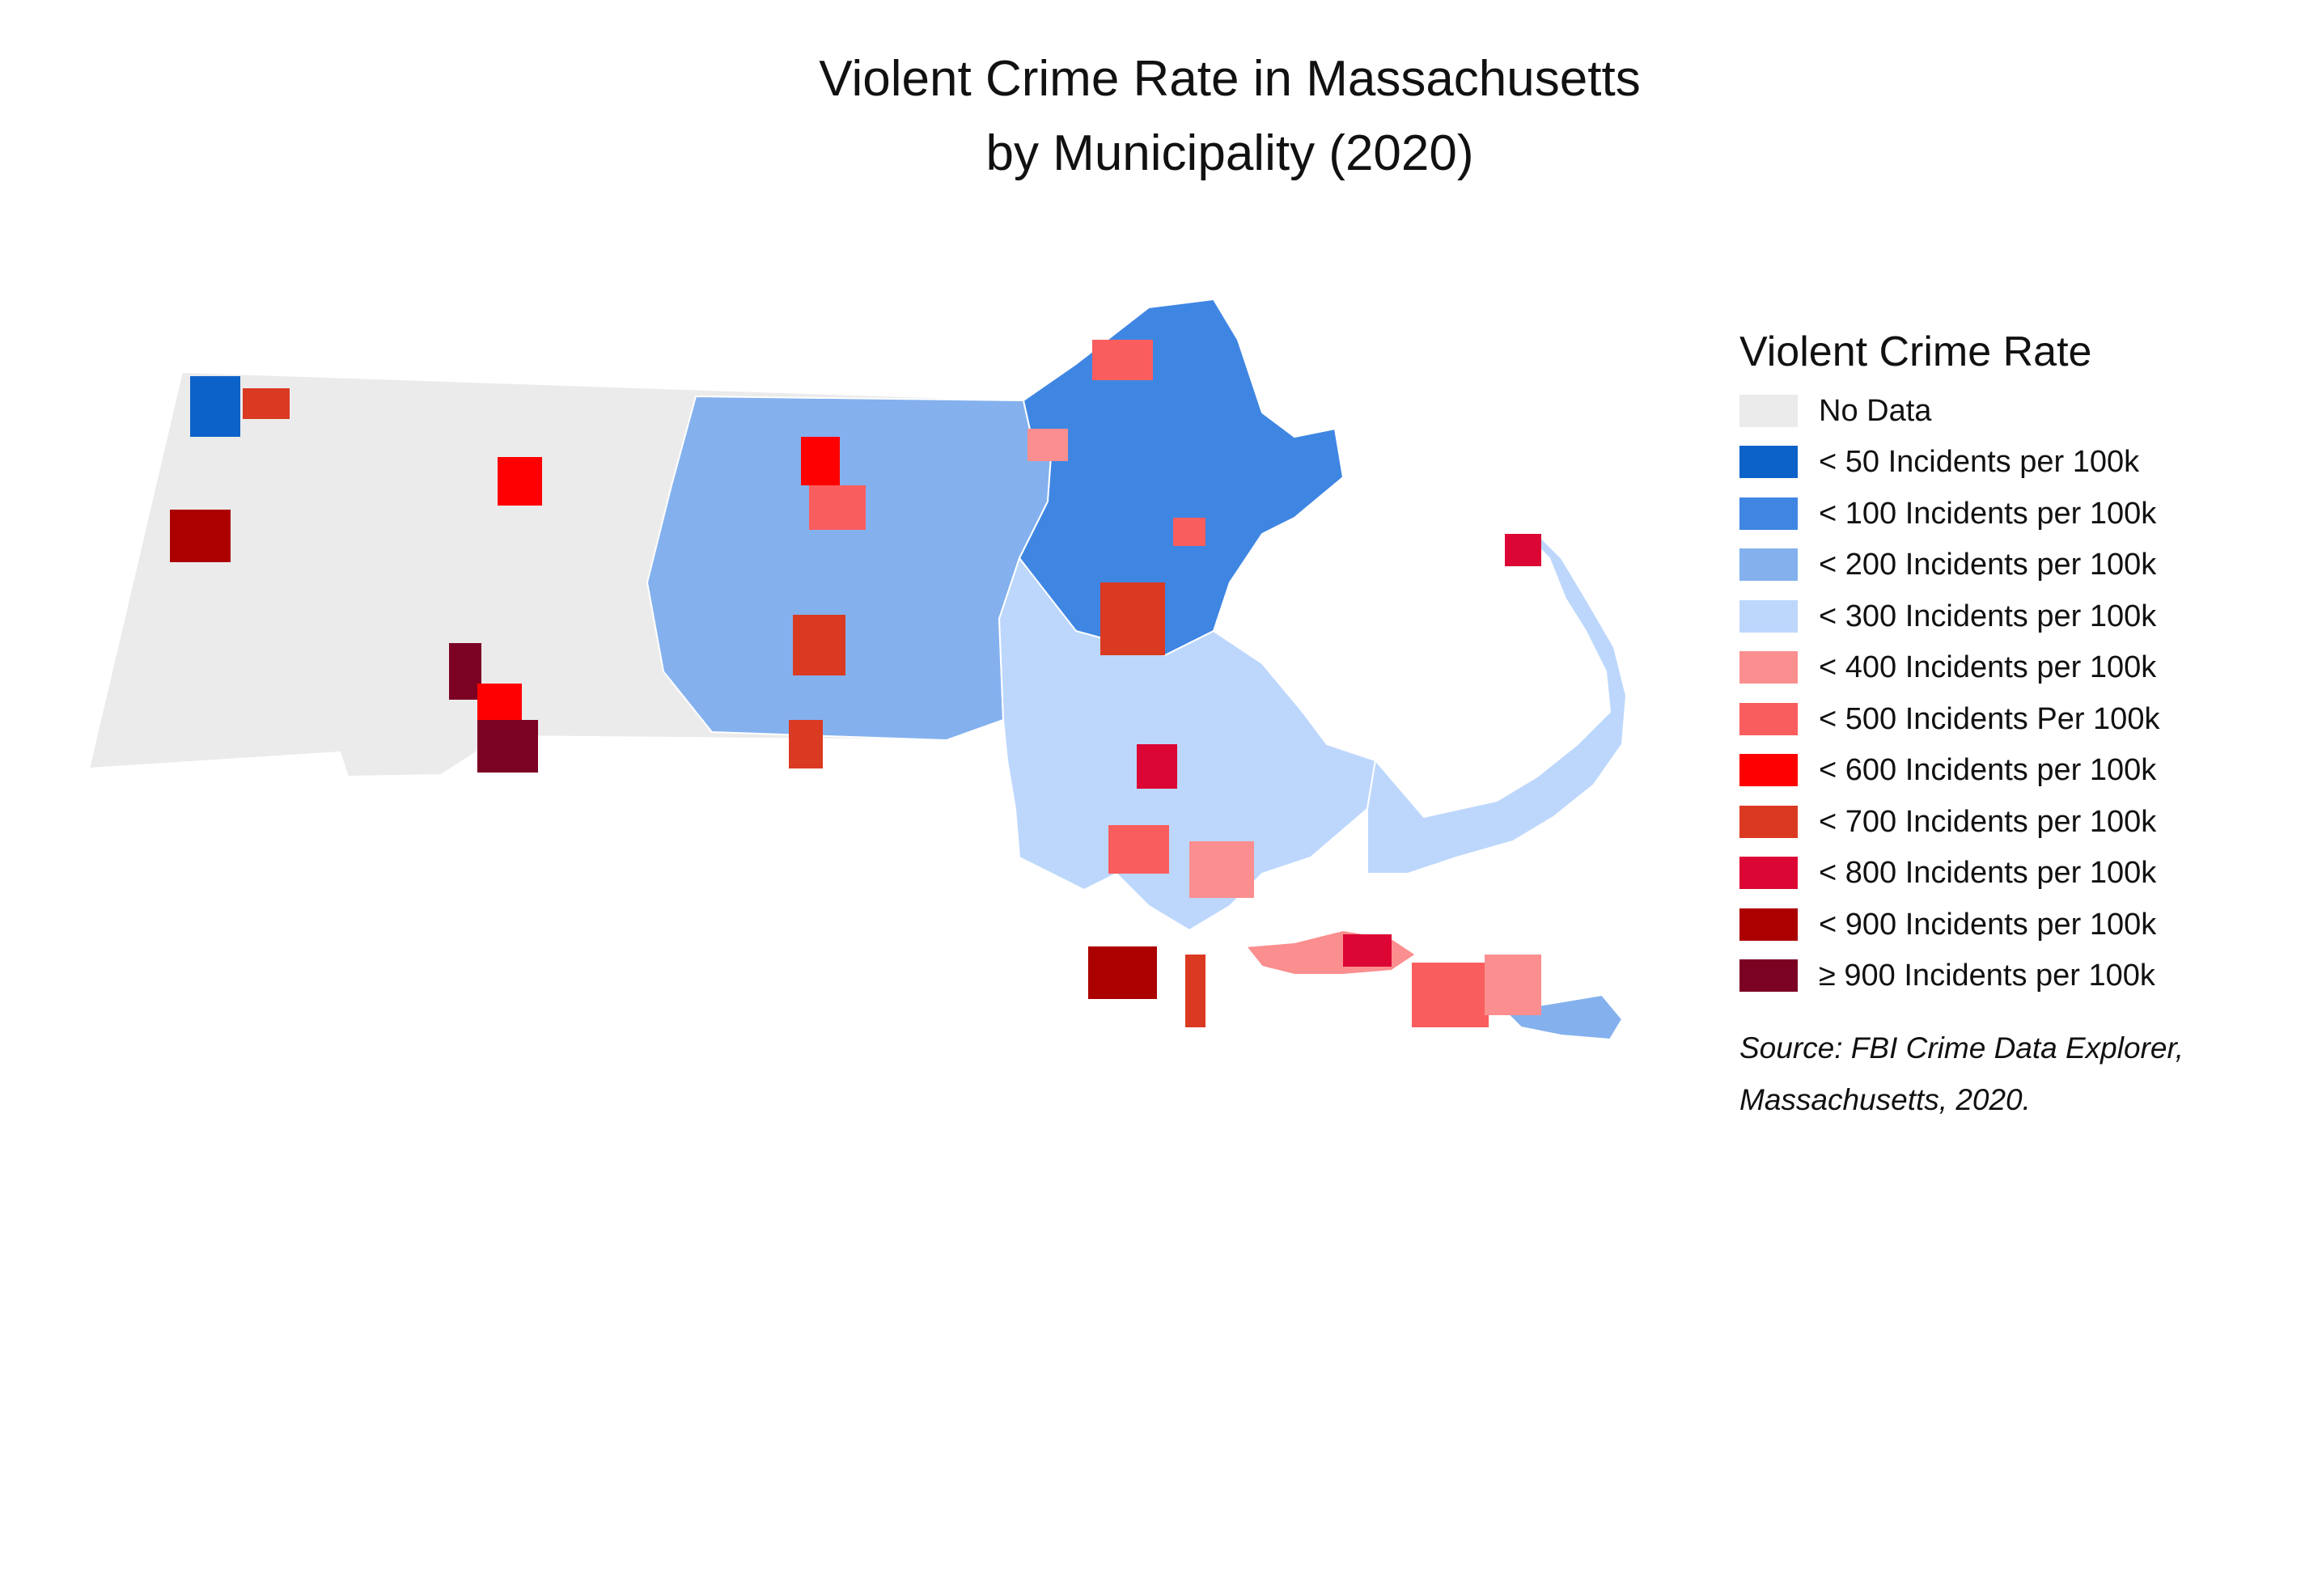 The height and width of the screenshot is (1596, 2305). What do you see at coordinates (1987, 976) in the screenshot?
I see `legend-label: ≥ 900 Incidents per 100k` at bounding box center [1987, 976].